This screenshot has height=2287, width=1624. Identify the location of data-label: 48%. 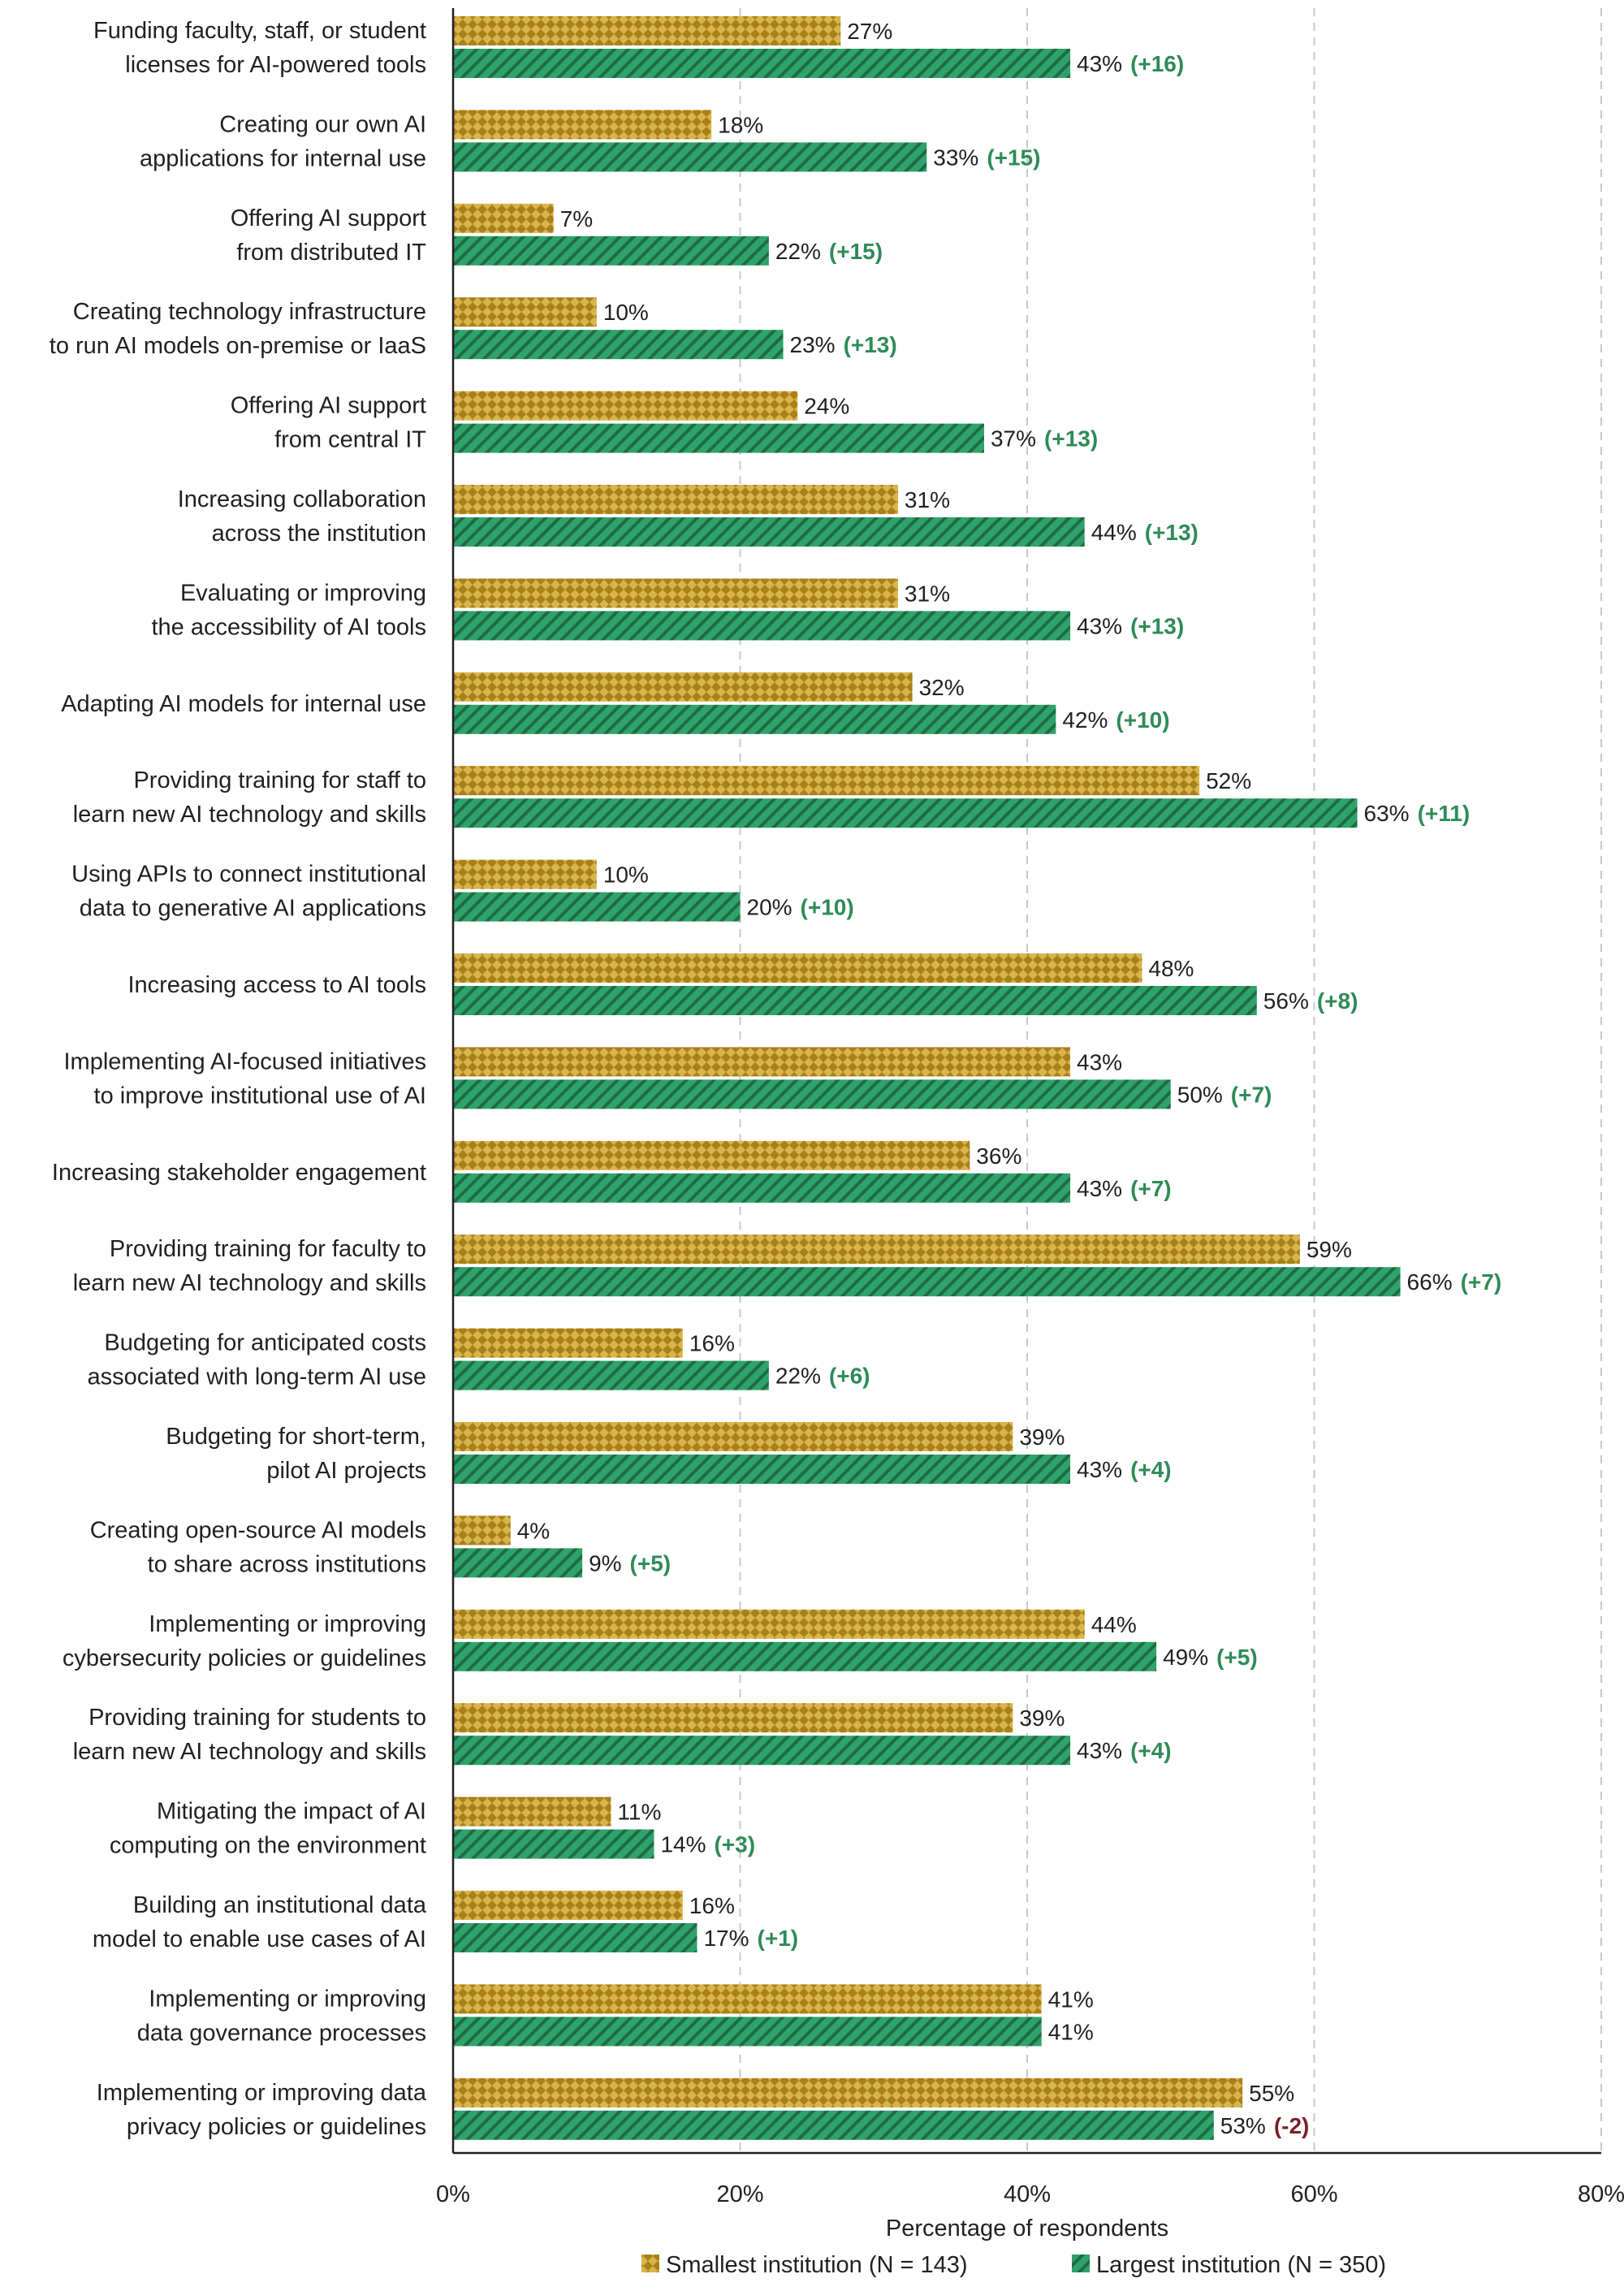
(1171, 968).